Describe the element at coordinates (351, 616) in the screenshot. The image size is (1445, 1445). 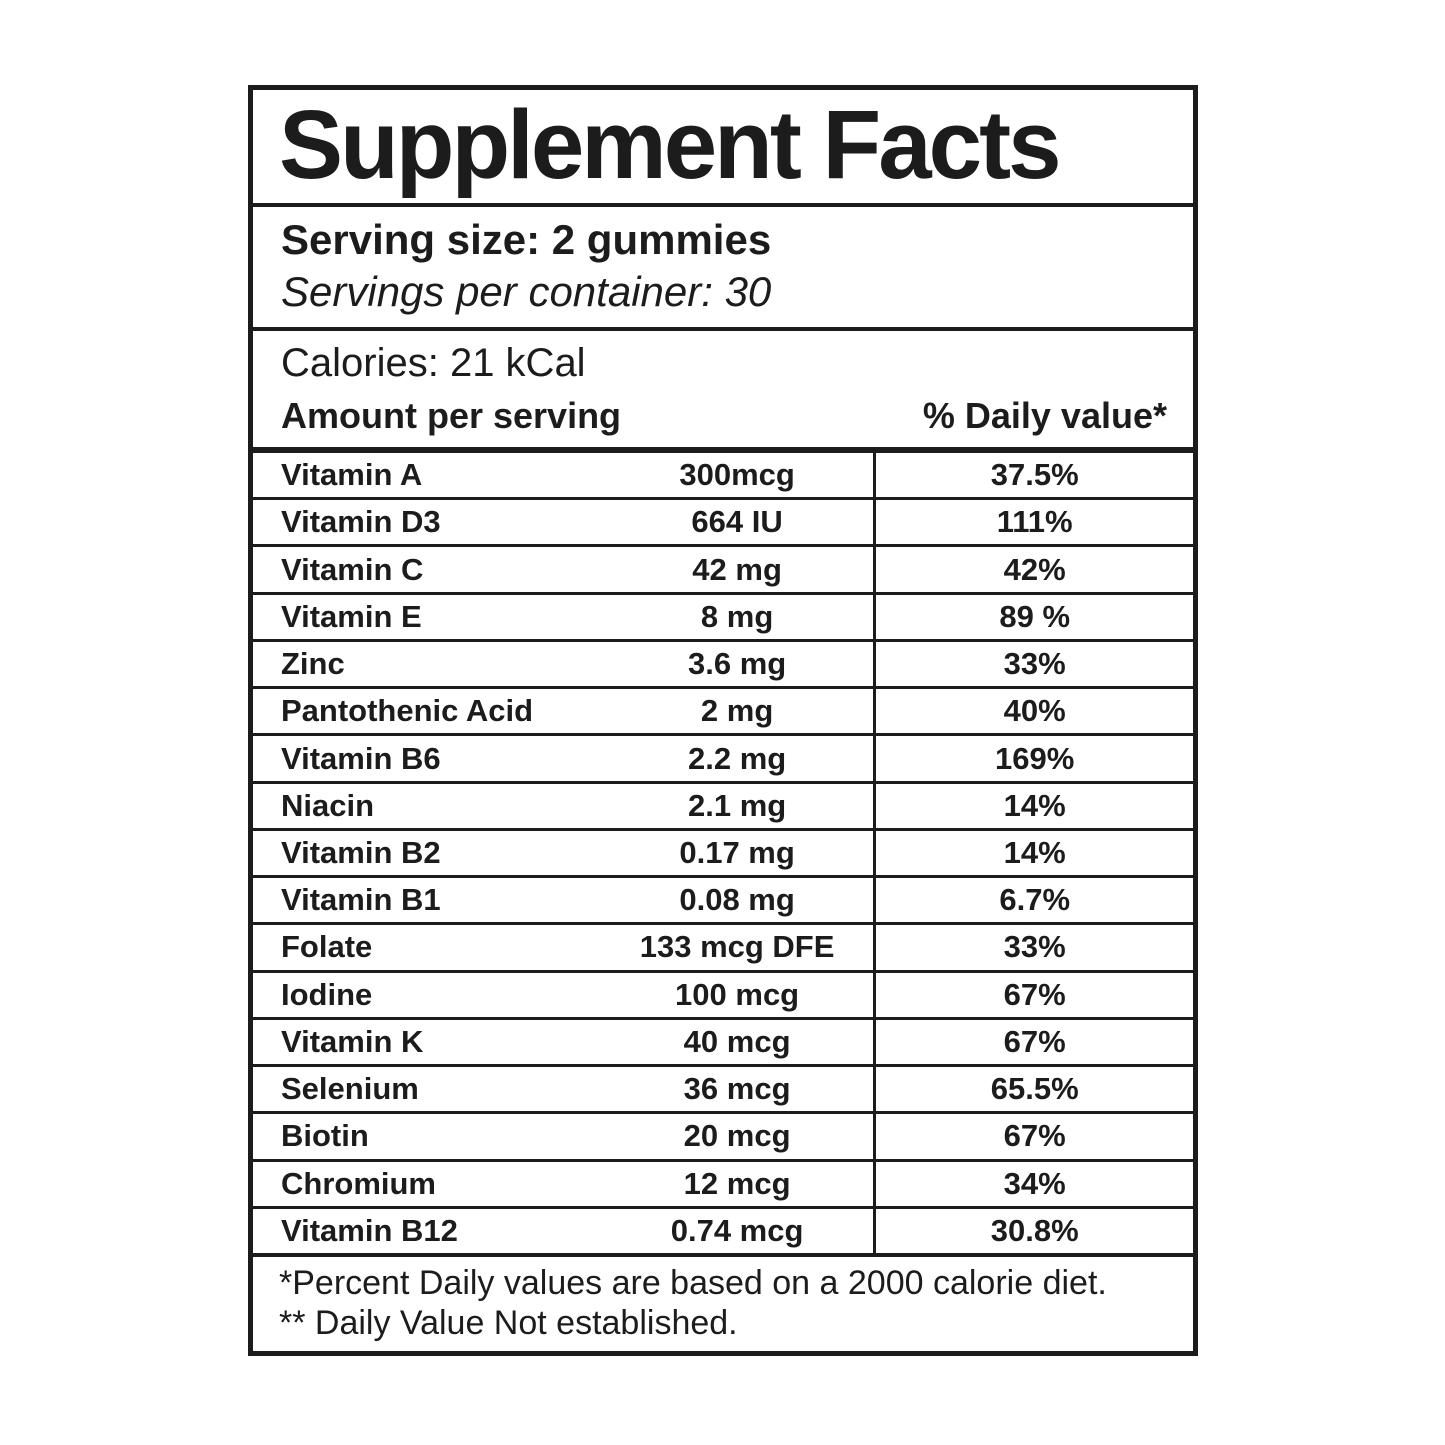
I see `nutrient-name: Vitamin E` at that location.